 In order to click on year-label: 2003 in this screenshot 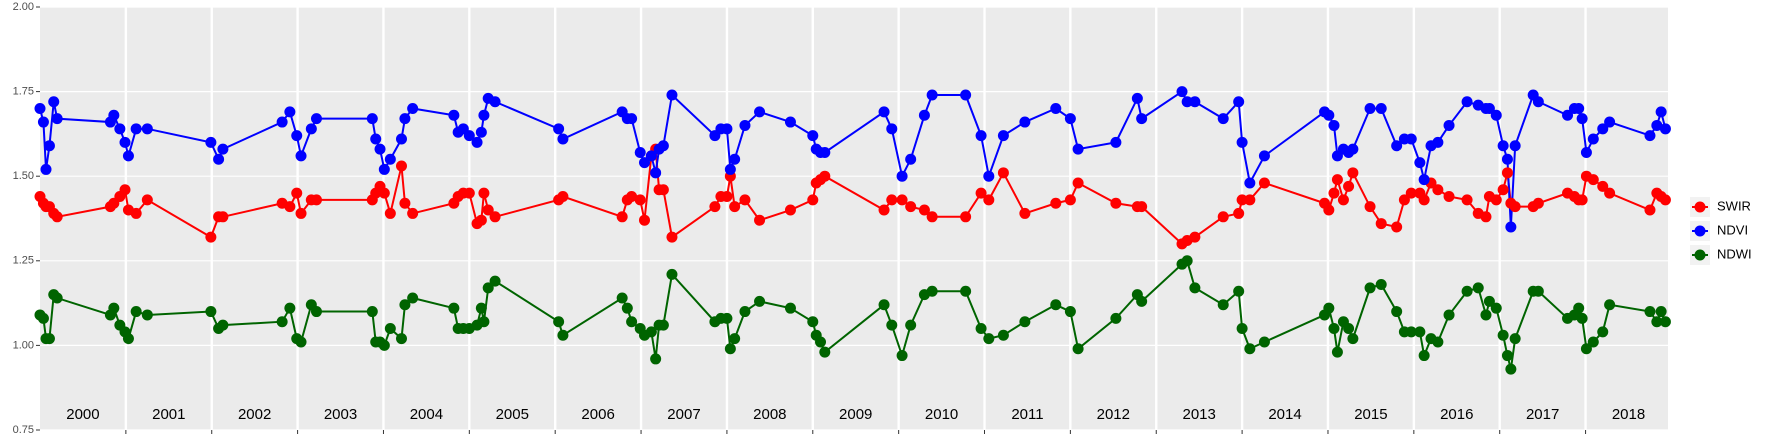, I will do `click(340, 414)`.